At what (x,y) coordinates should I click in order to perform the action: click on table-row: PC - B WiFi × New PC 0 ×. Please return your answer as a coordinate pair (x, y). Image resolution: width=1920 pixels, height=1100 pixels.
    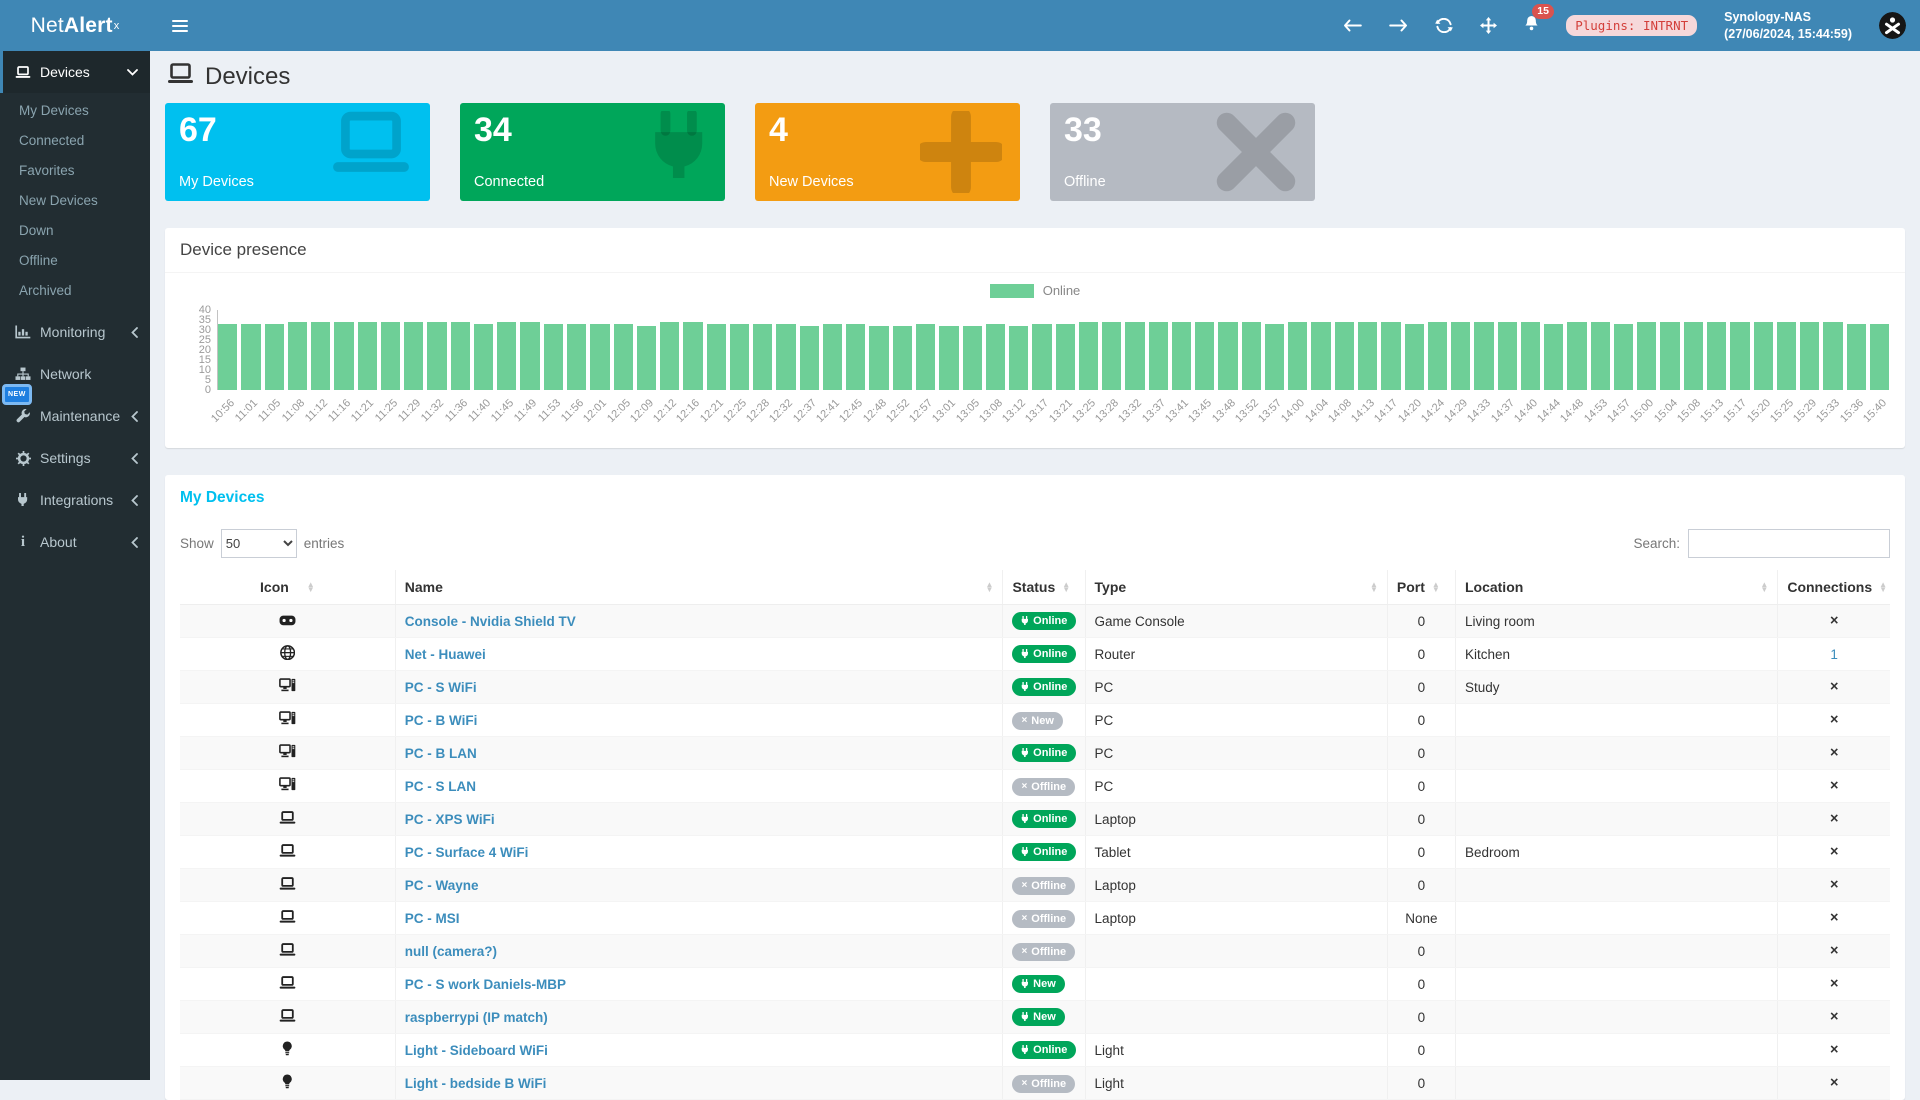
    Looking at the image, I should click on (1035, 720).